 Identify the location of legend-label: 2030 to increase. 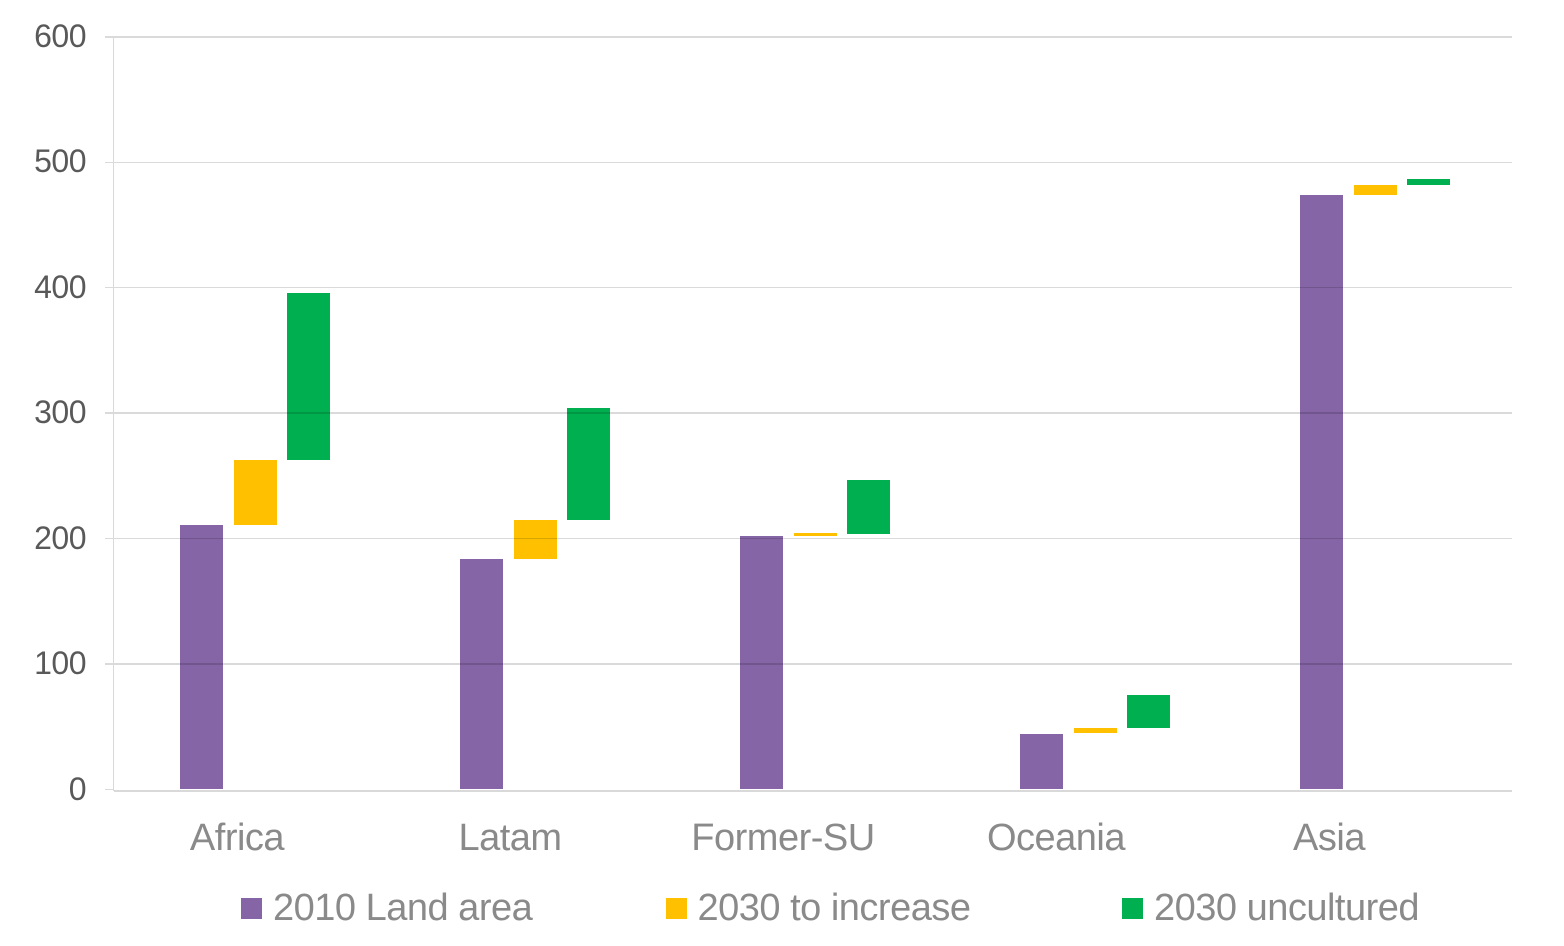
(834, 908).